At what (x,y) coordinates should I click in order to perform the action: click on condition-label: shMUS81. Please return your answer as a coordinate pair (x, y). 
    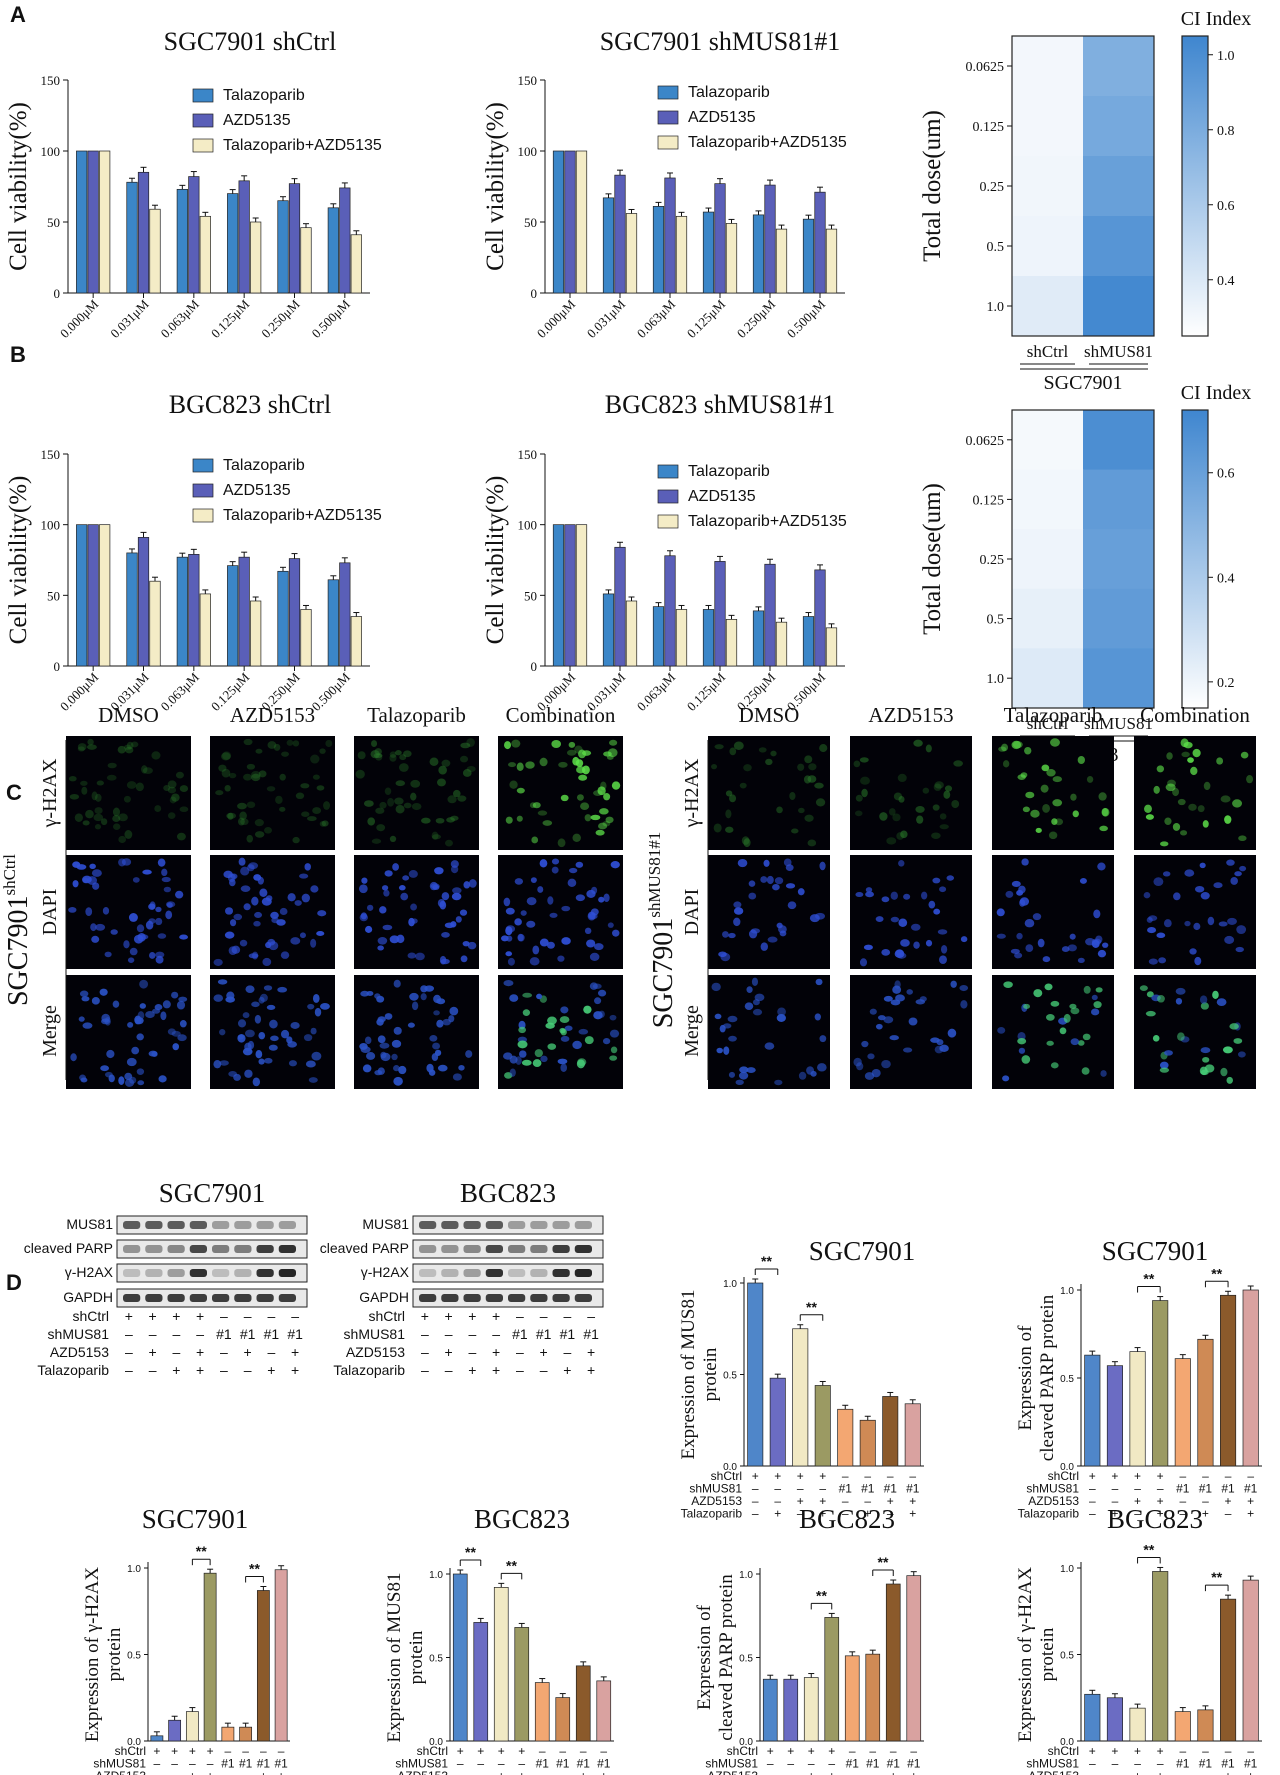
    Looking at the image, I should click on (1052, 1764).